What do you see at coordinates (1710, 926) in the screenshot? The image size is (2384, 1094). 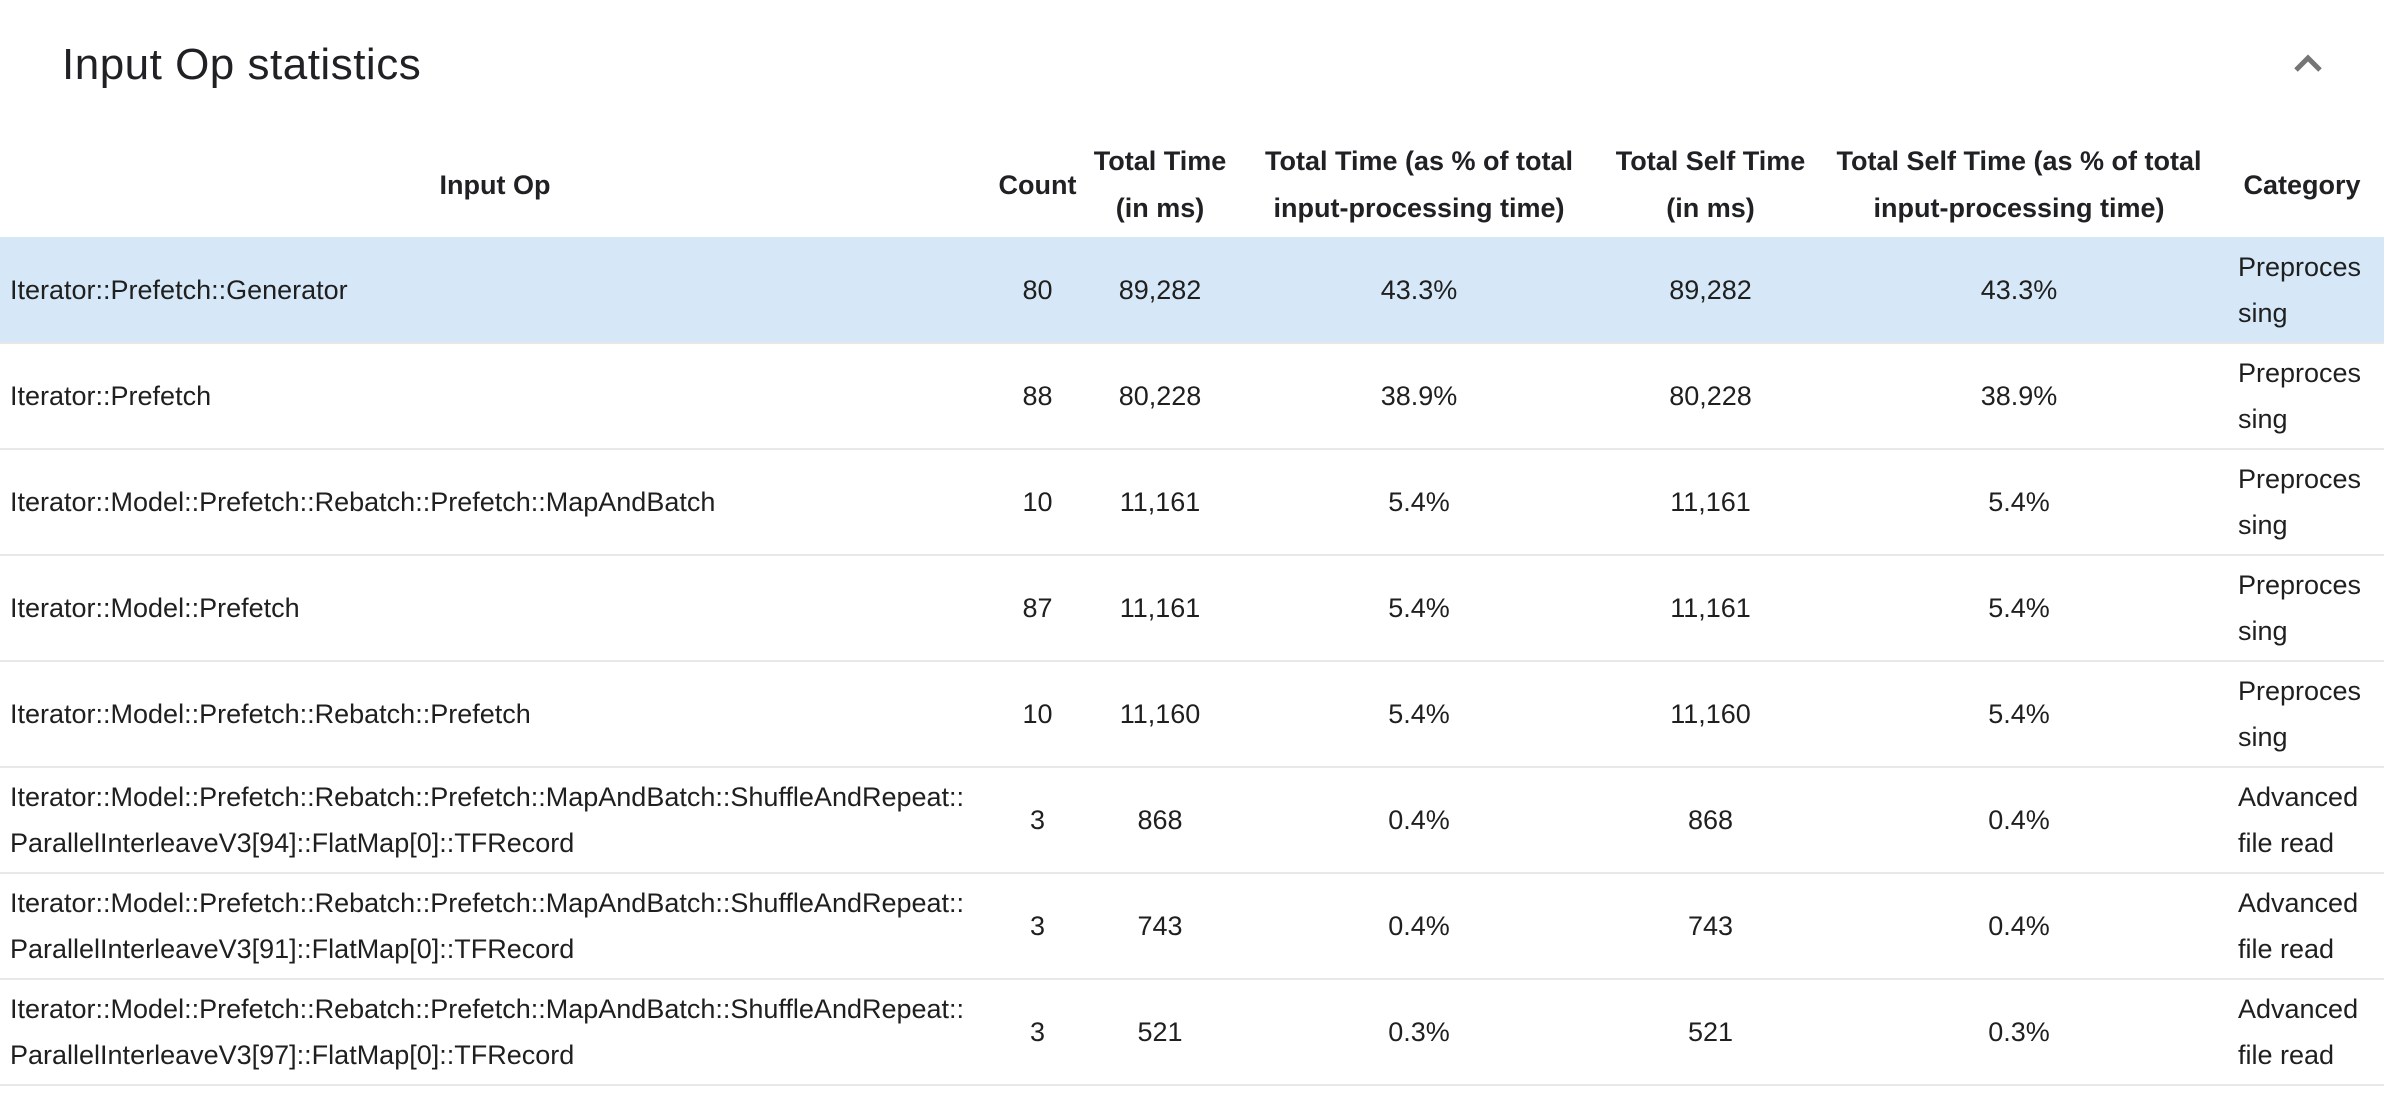 I see `cell-total-self-time-ms: 743` at bounding box center [1710, 926].